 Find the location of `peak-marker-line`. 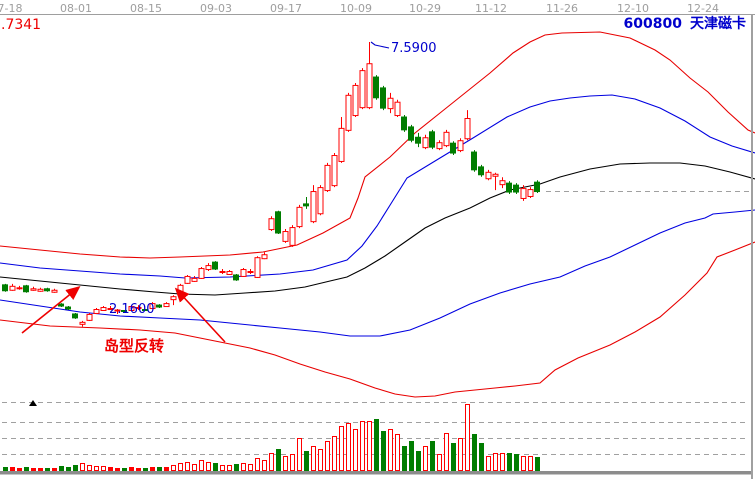

peak-marker-line is located at coordinates (380, 45).